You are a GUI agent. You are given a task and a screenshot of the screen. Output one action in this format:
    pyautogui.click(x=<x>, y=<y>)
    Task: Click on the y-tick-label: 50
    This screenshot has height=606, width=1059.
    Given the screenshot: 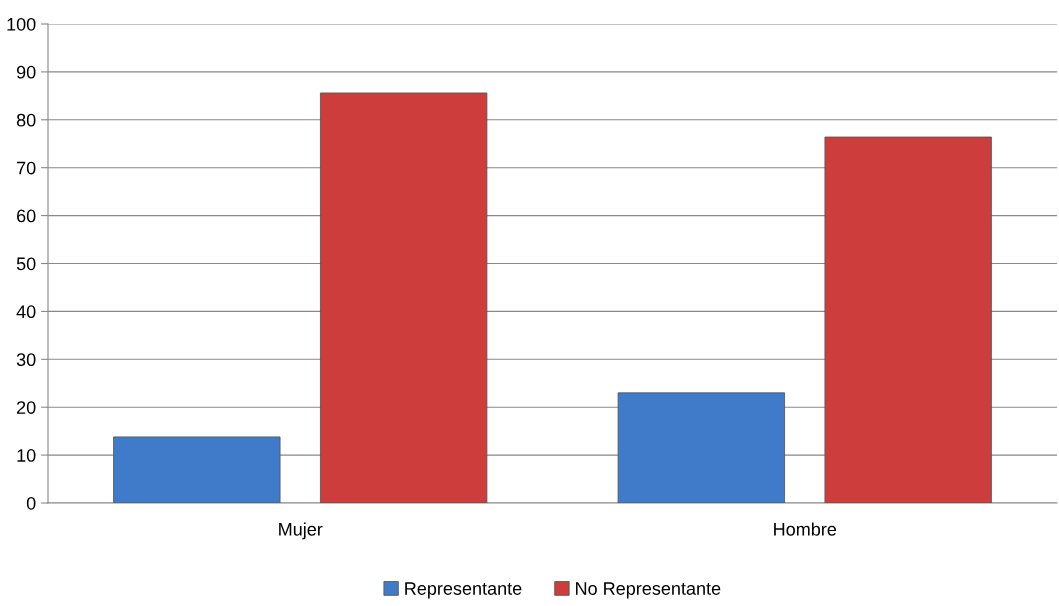 What is the action you would take?
    pyautogui.click(x=26, y=264)
    